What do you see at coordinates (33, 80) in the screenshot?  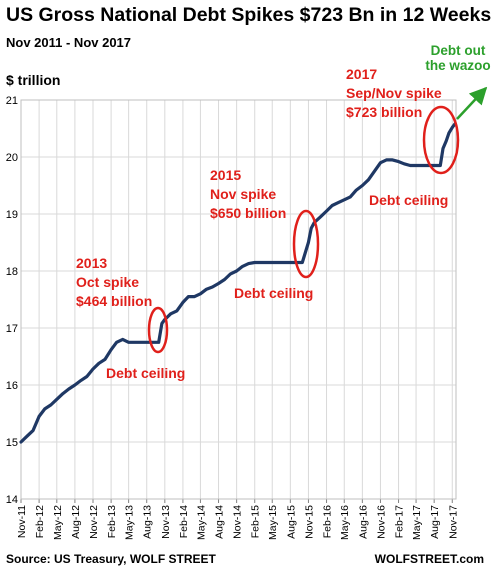 I see `y-axis-label: $ trillion` at bounding box center [33, 80].